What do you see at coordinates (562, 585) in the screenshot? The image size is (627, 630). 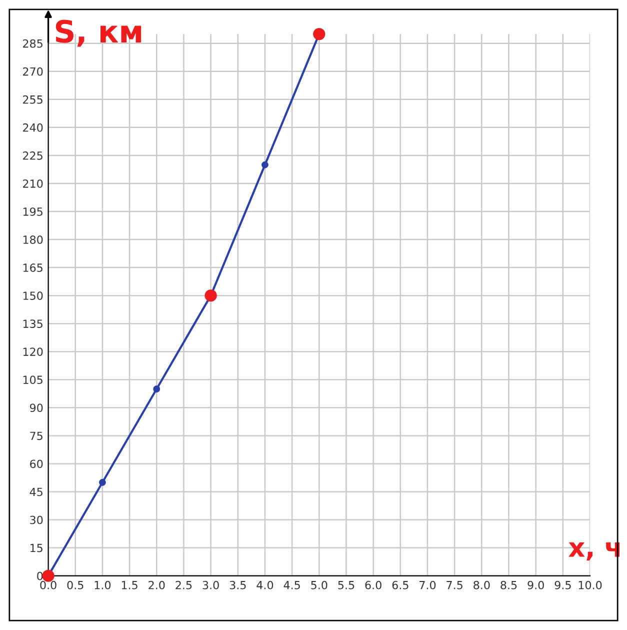 I see `x-tick-label: 9.5` at bounding box center [562, 585].